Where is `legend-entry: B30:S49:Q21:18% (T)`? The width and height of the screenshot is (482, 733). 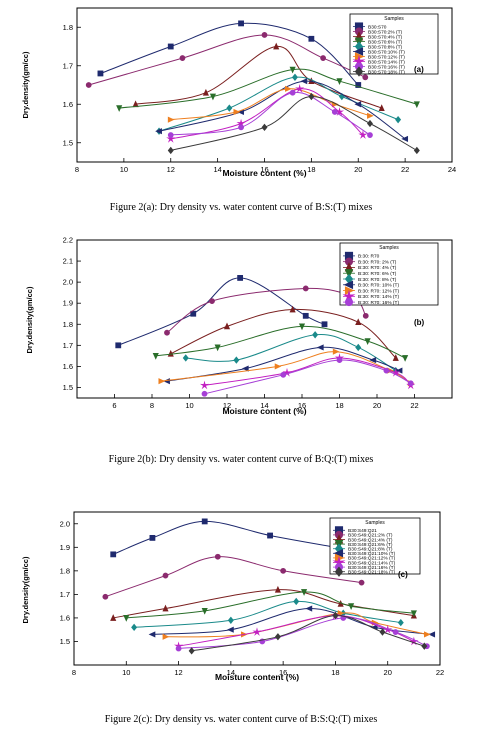 legend-entry: B30:S49:Q21:18% (T) is located at coordinates (372, 573).